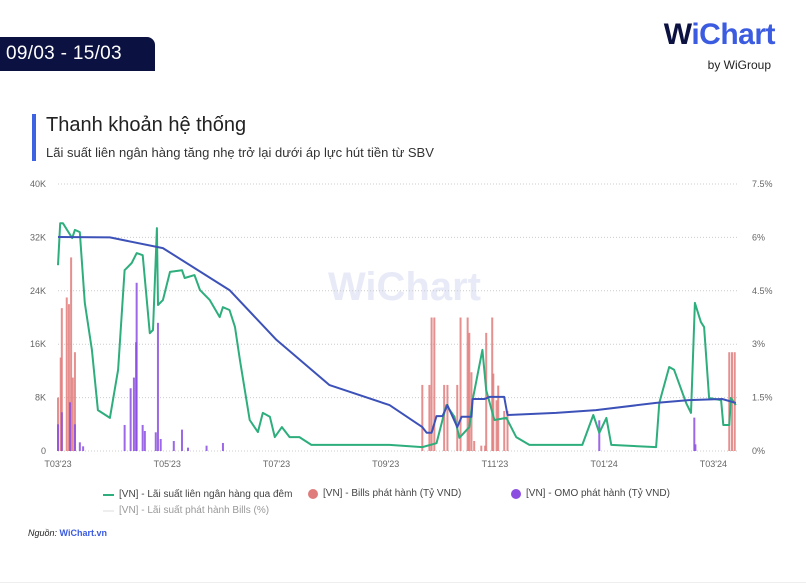 Image resolution: width=806 pixels, height=585 pixels. What do you see at coordinates (598, 493) in the screenshot?
I see `legend-label: [VN] - OMO phát hành (Tỷ VND)` at bounding box center [598, 493].